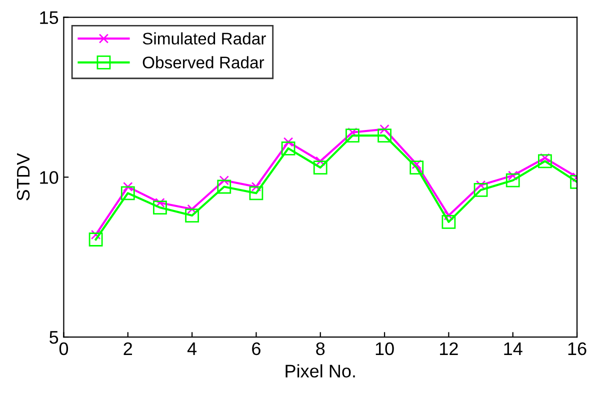 This screenshot has width=590, height=412. Describe the element at coordinates (320, 371) in the screenshot. I see `x-axis-title: Pixel No.` at that location.